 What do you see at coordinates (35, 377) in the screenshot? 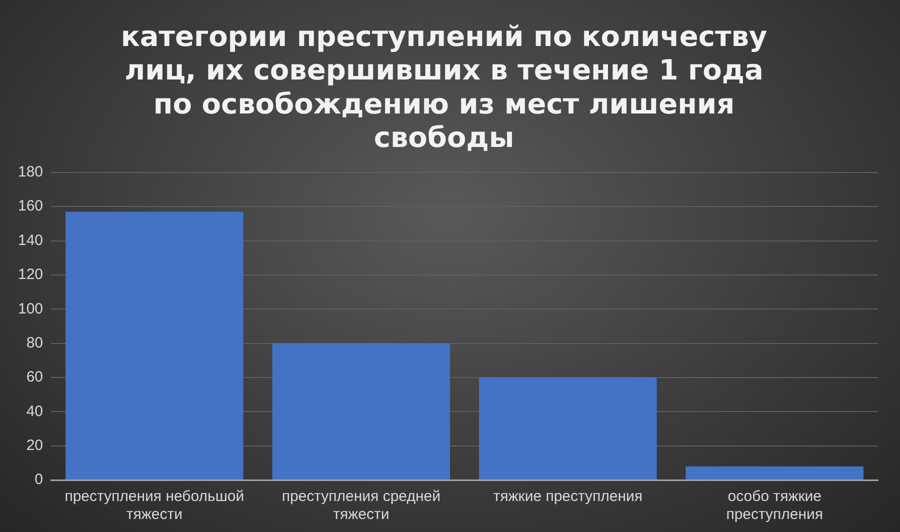
I see `y-tick-label: 60` at bounding box center [35, 377].